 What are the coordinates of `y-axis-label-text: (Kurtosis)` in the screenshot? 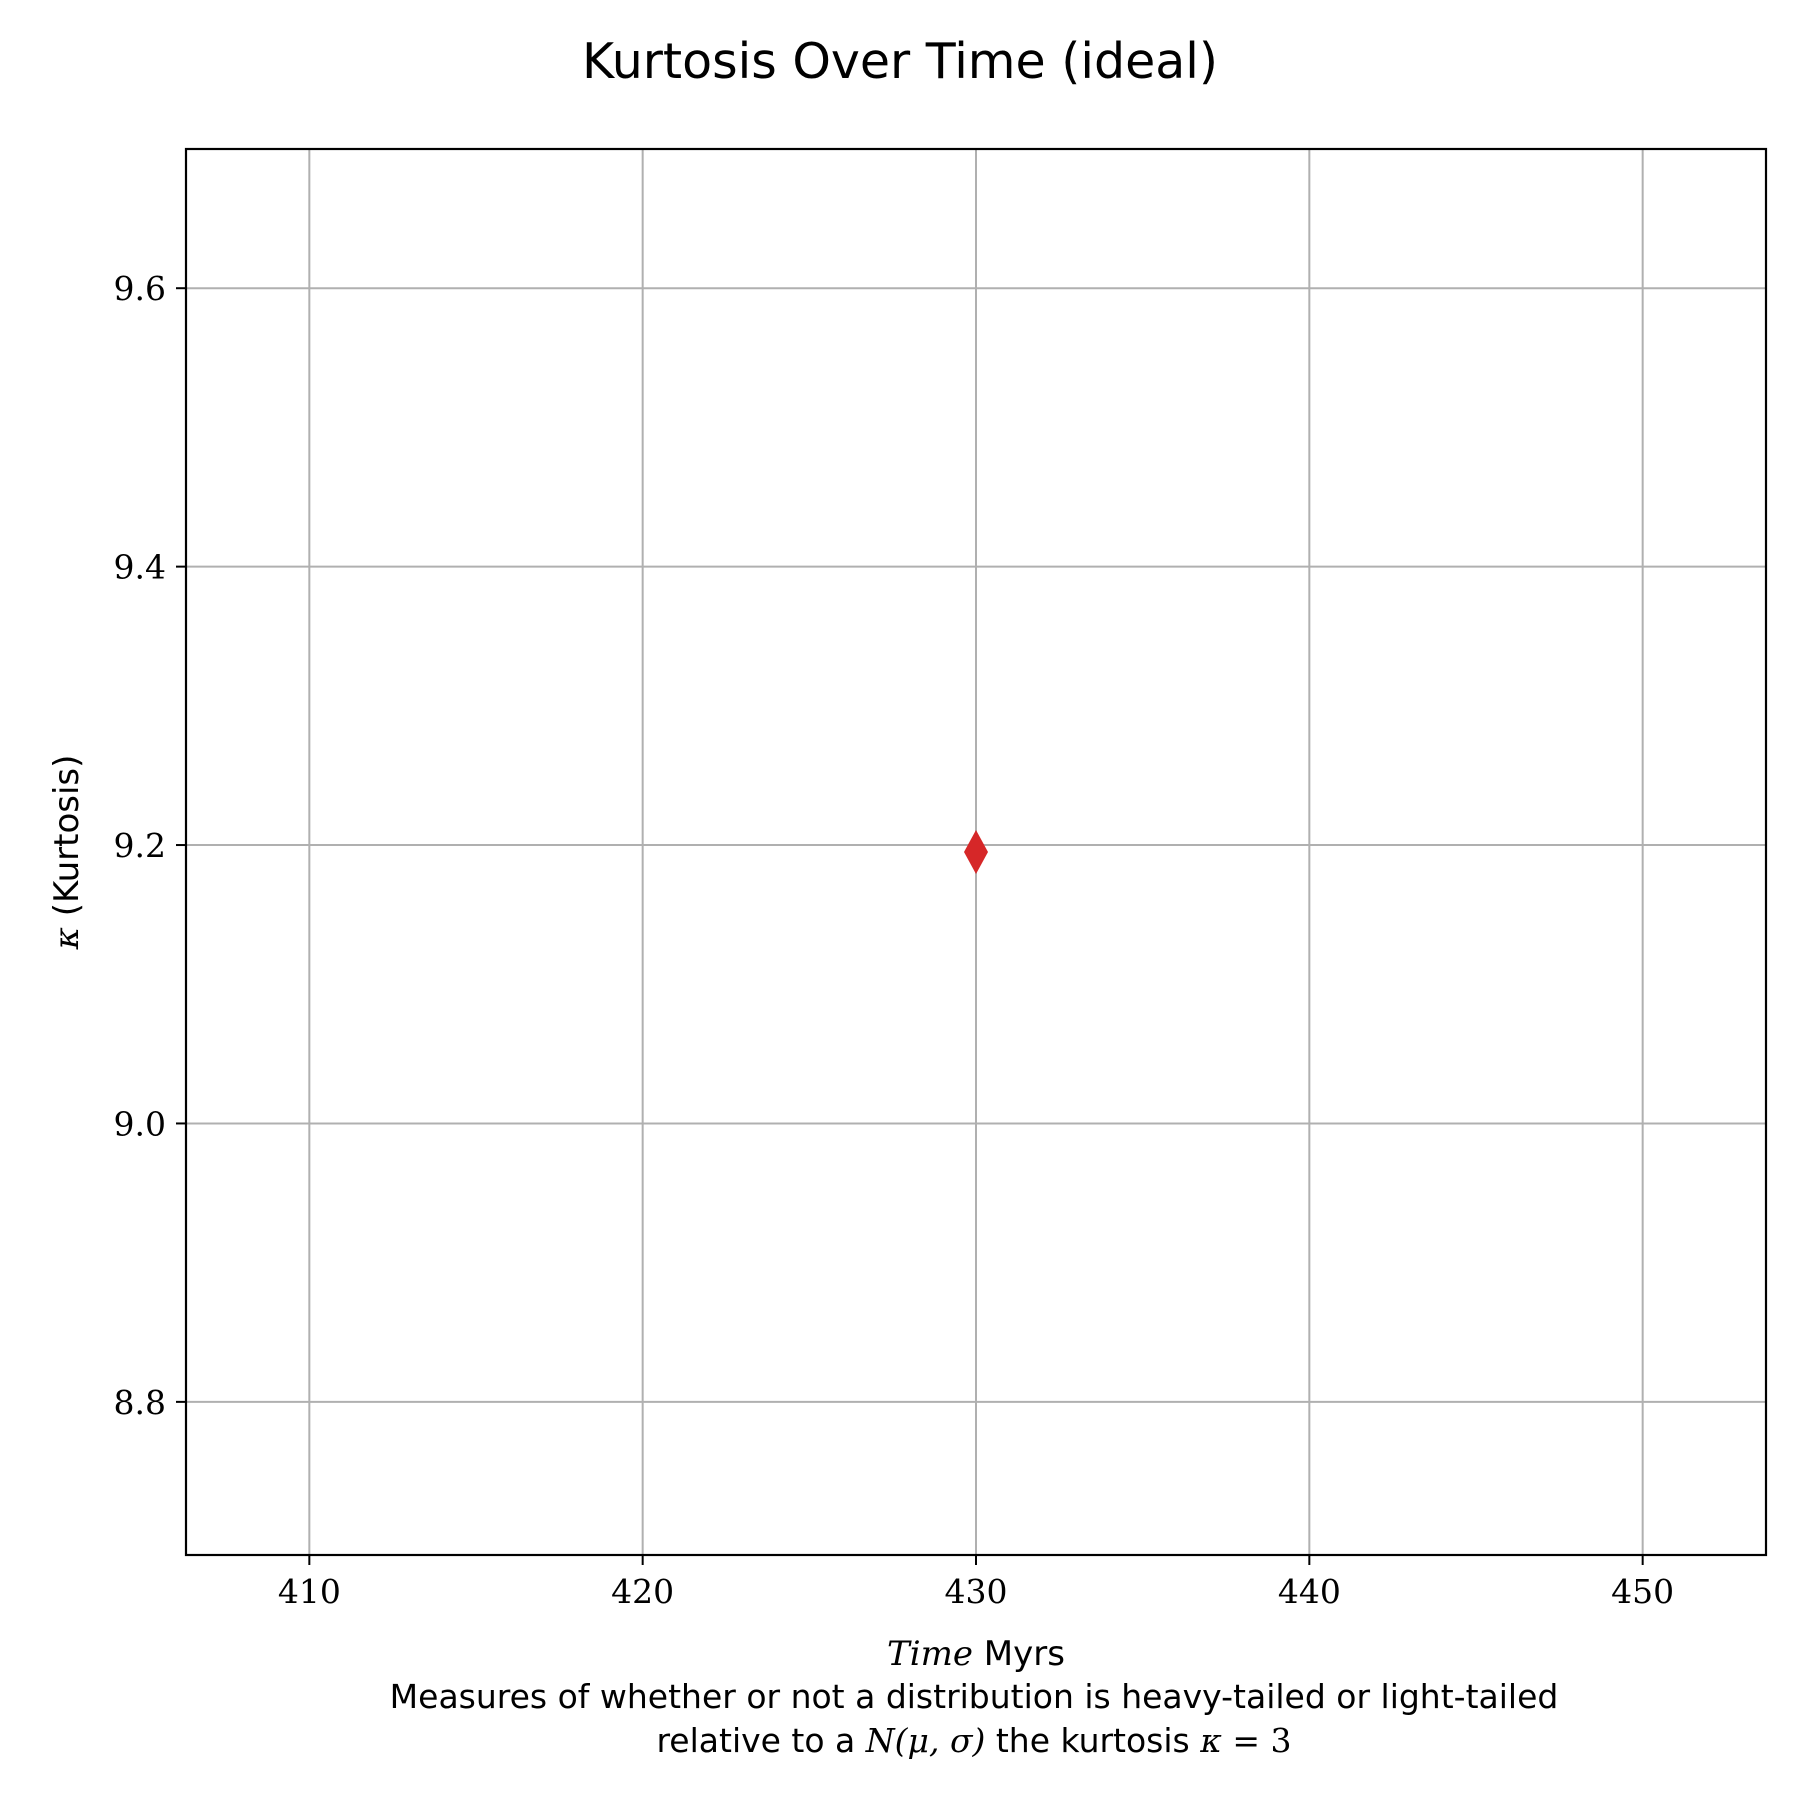 It's located at (67, 841).